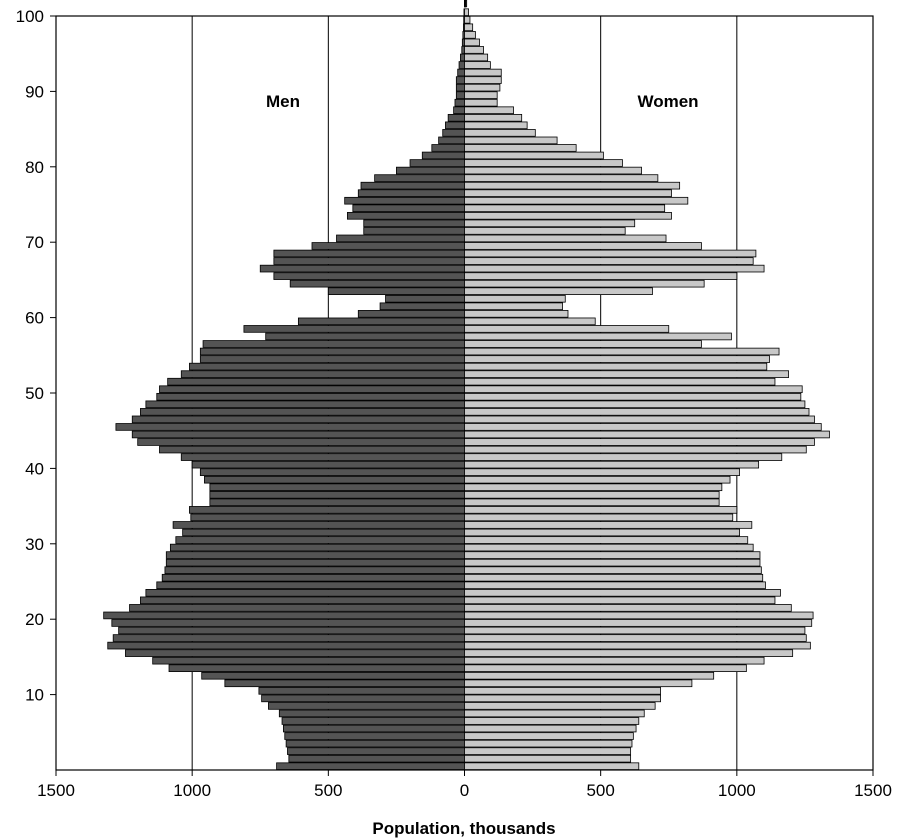 This screenshot has width=904, height=840. What do you see at coordinates (667, 101) in the screenshot?
I see `women-series-label: Women` at bounding box center [667, 101].